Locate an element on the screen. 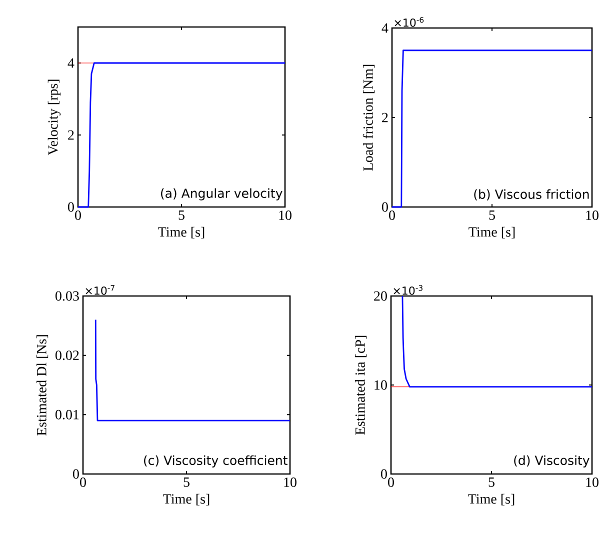  annotation: (b) Viscous friction is located at coordinates (531, 194).